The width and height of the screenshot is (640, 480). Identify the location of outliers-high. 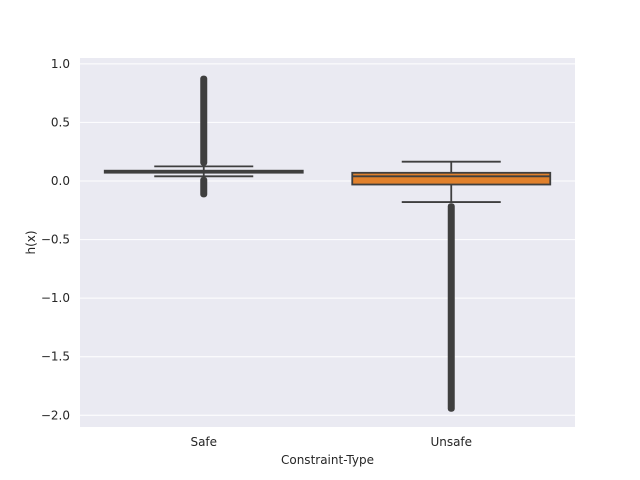
(204, 120).